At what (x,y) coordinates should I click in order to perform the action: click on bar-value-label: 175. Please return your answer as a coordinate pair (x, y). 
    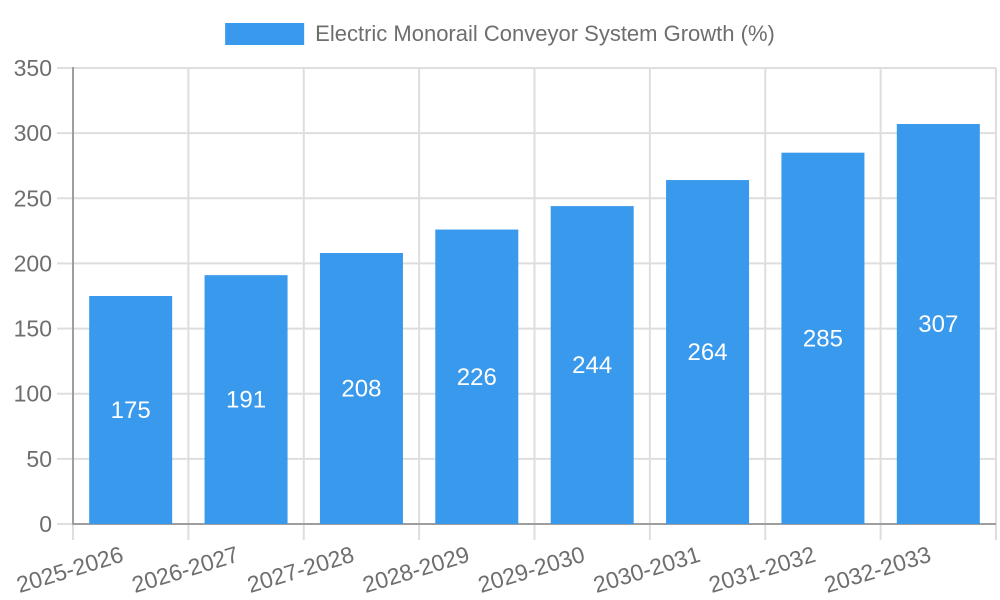
    Looking at the image, I should click on (131, 410).